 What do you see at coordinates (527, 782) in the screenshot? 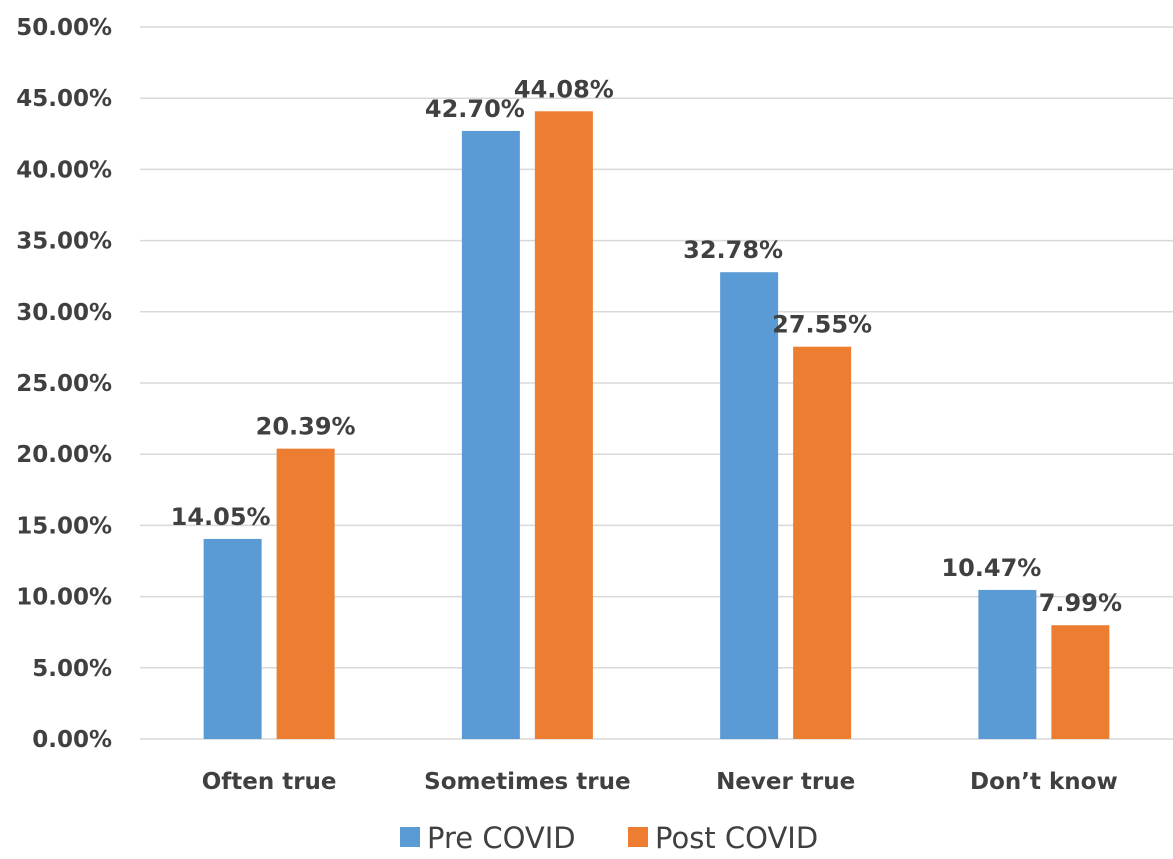
I see `x-category-label: Sometimes true` at bounding box center [527, 782].